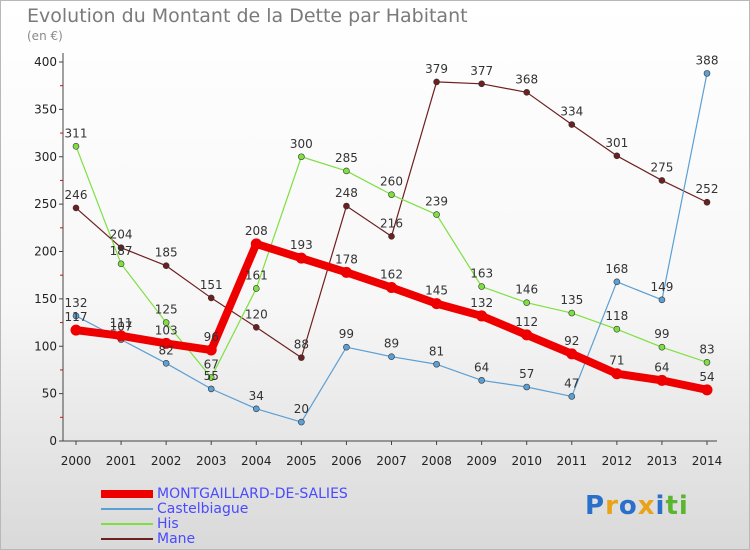  What do you see at coordinates (391, 182) in the screenshot?
I see `data-label-his: 260` at bounding box center [391, 182].